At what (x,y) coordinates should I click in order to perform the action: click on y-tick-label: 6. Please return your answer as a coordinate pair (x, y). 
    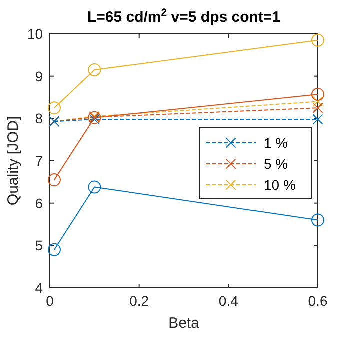
    Looking at the image, I should click on (39, 203).